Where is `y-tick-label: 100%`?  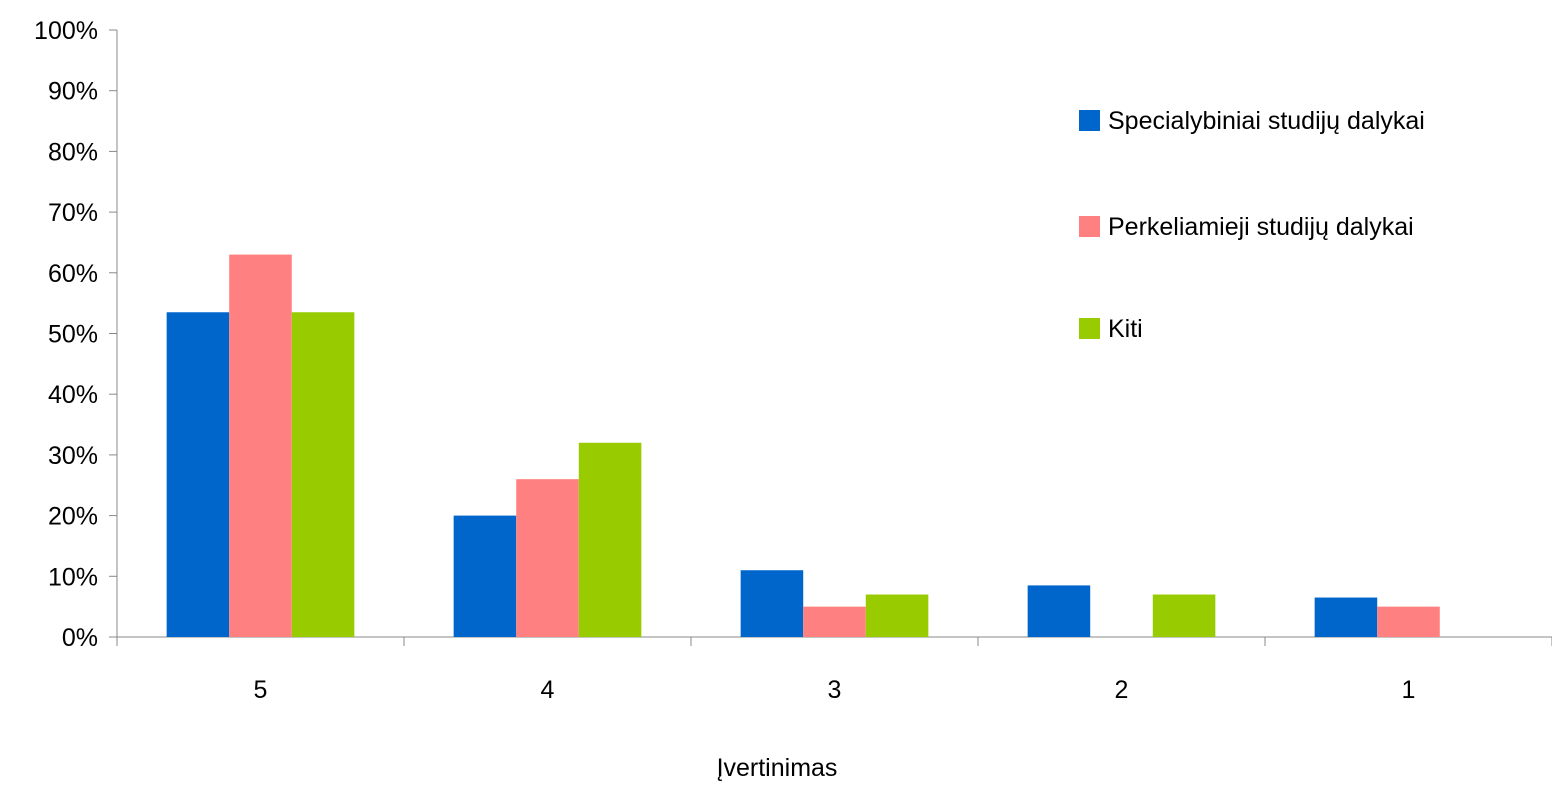
y-tick-label: 100% is located at coordinates (66, 31).